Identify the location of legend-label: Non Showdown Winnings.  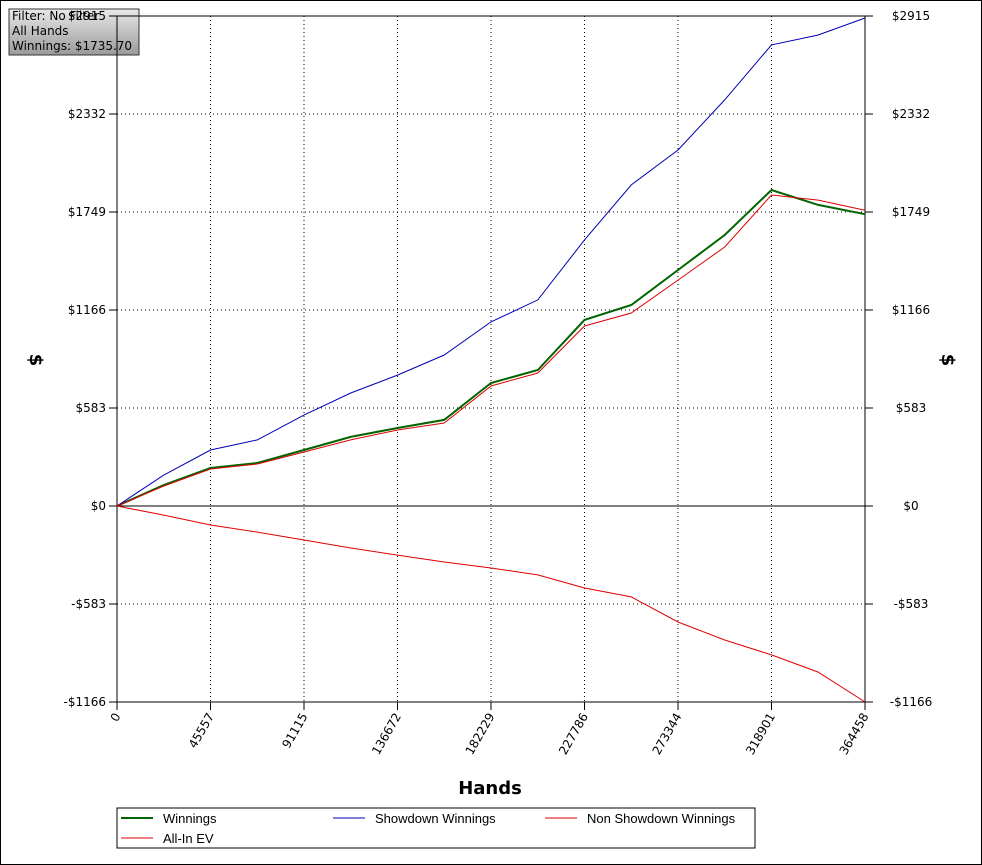
(661, 818).